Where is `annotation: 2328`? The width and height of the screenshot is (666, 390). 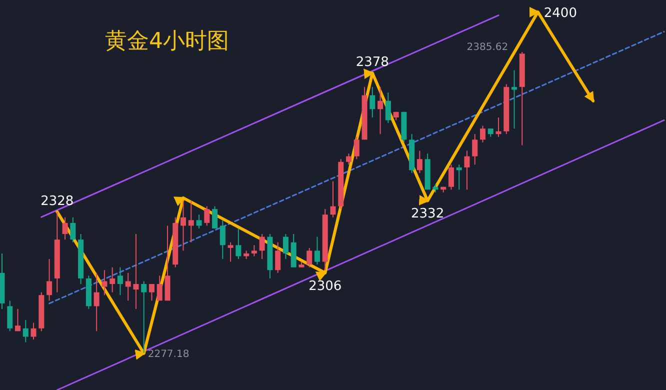
annotation: 2328 is located at coordinates (57, 201).